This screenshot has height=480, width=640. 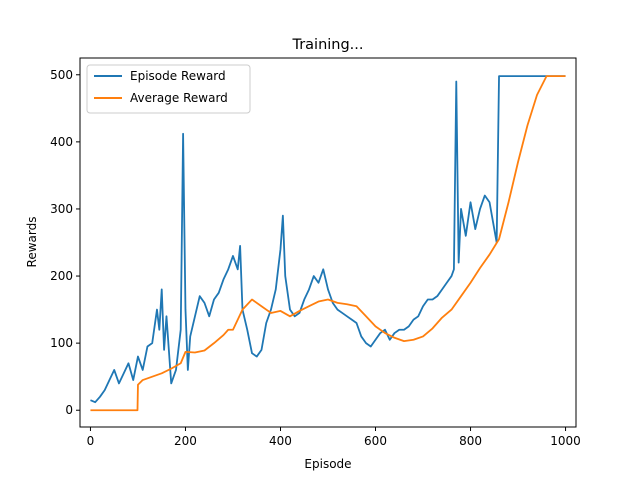 What do you see at coordinates (185, 441) in the screenshot?
I see `x-tick-label: 200` at bounding box center [185, 441].